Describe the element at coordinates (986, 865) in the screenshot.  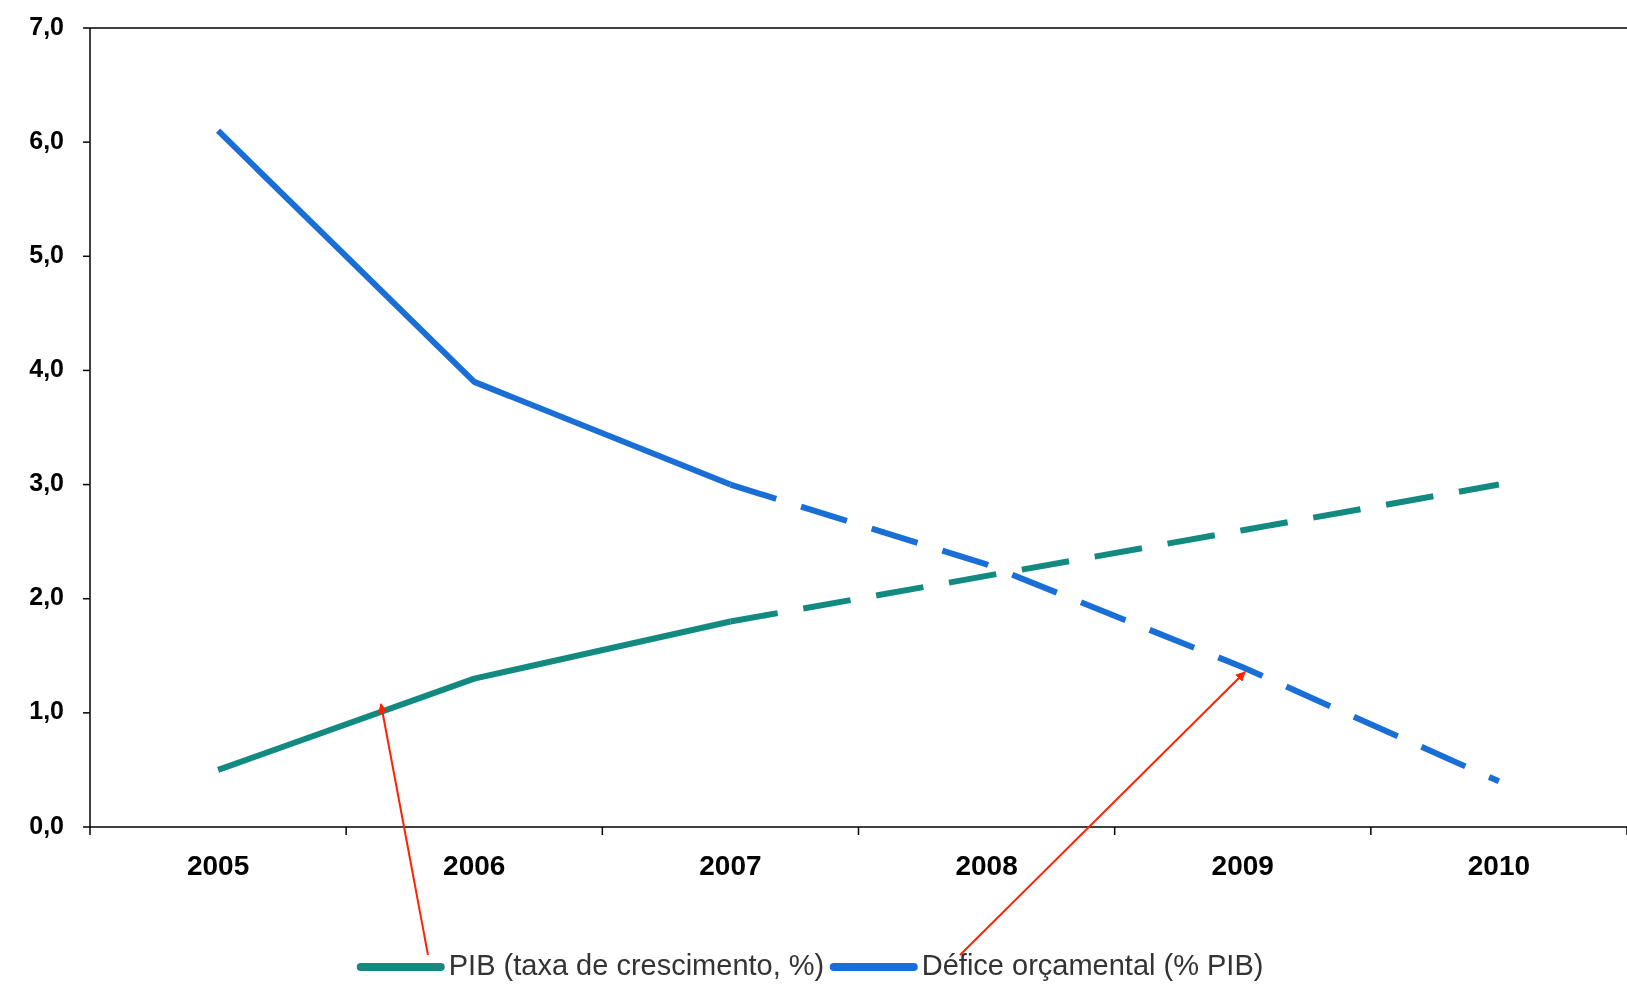
I see `x-tick-label: 2008` at that location.